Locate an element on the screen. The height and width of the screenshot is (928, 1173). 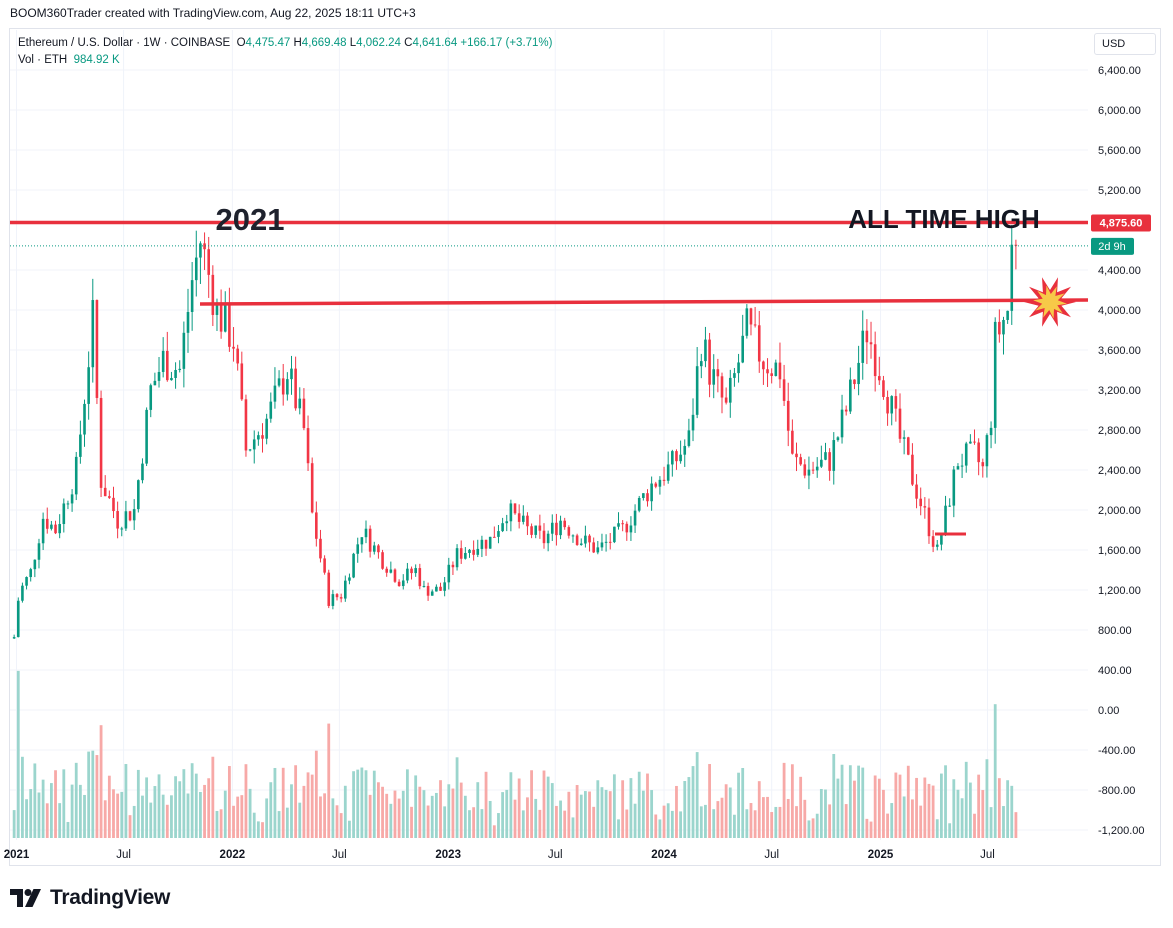
x-tick-label: Jul is located at coordinates (339, 855).